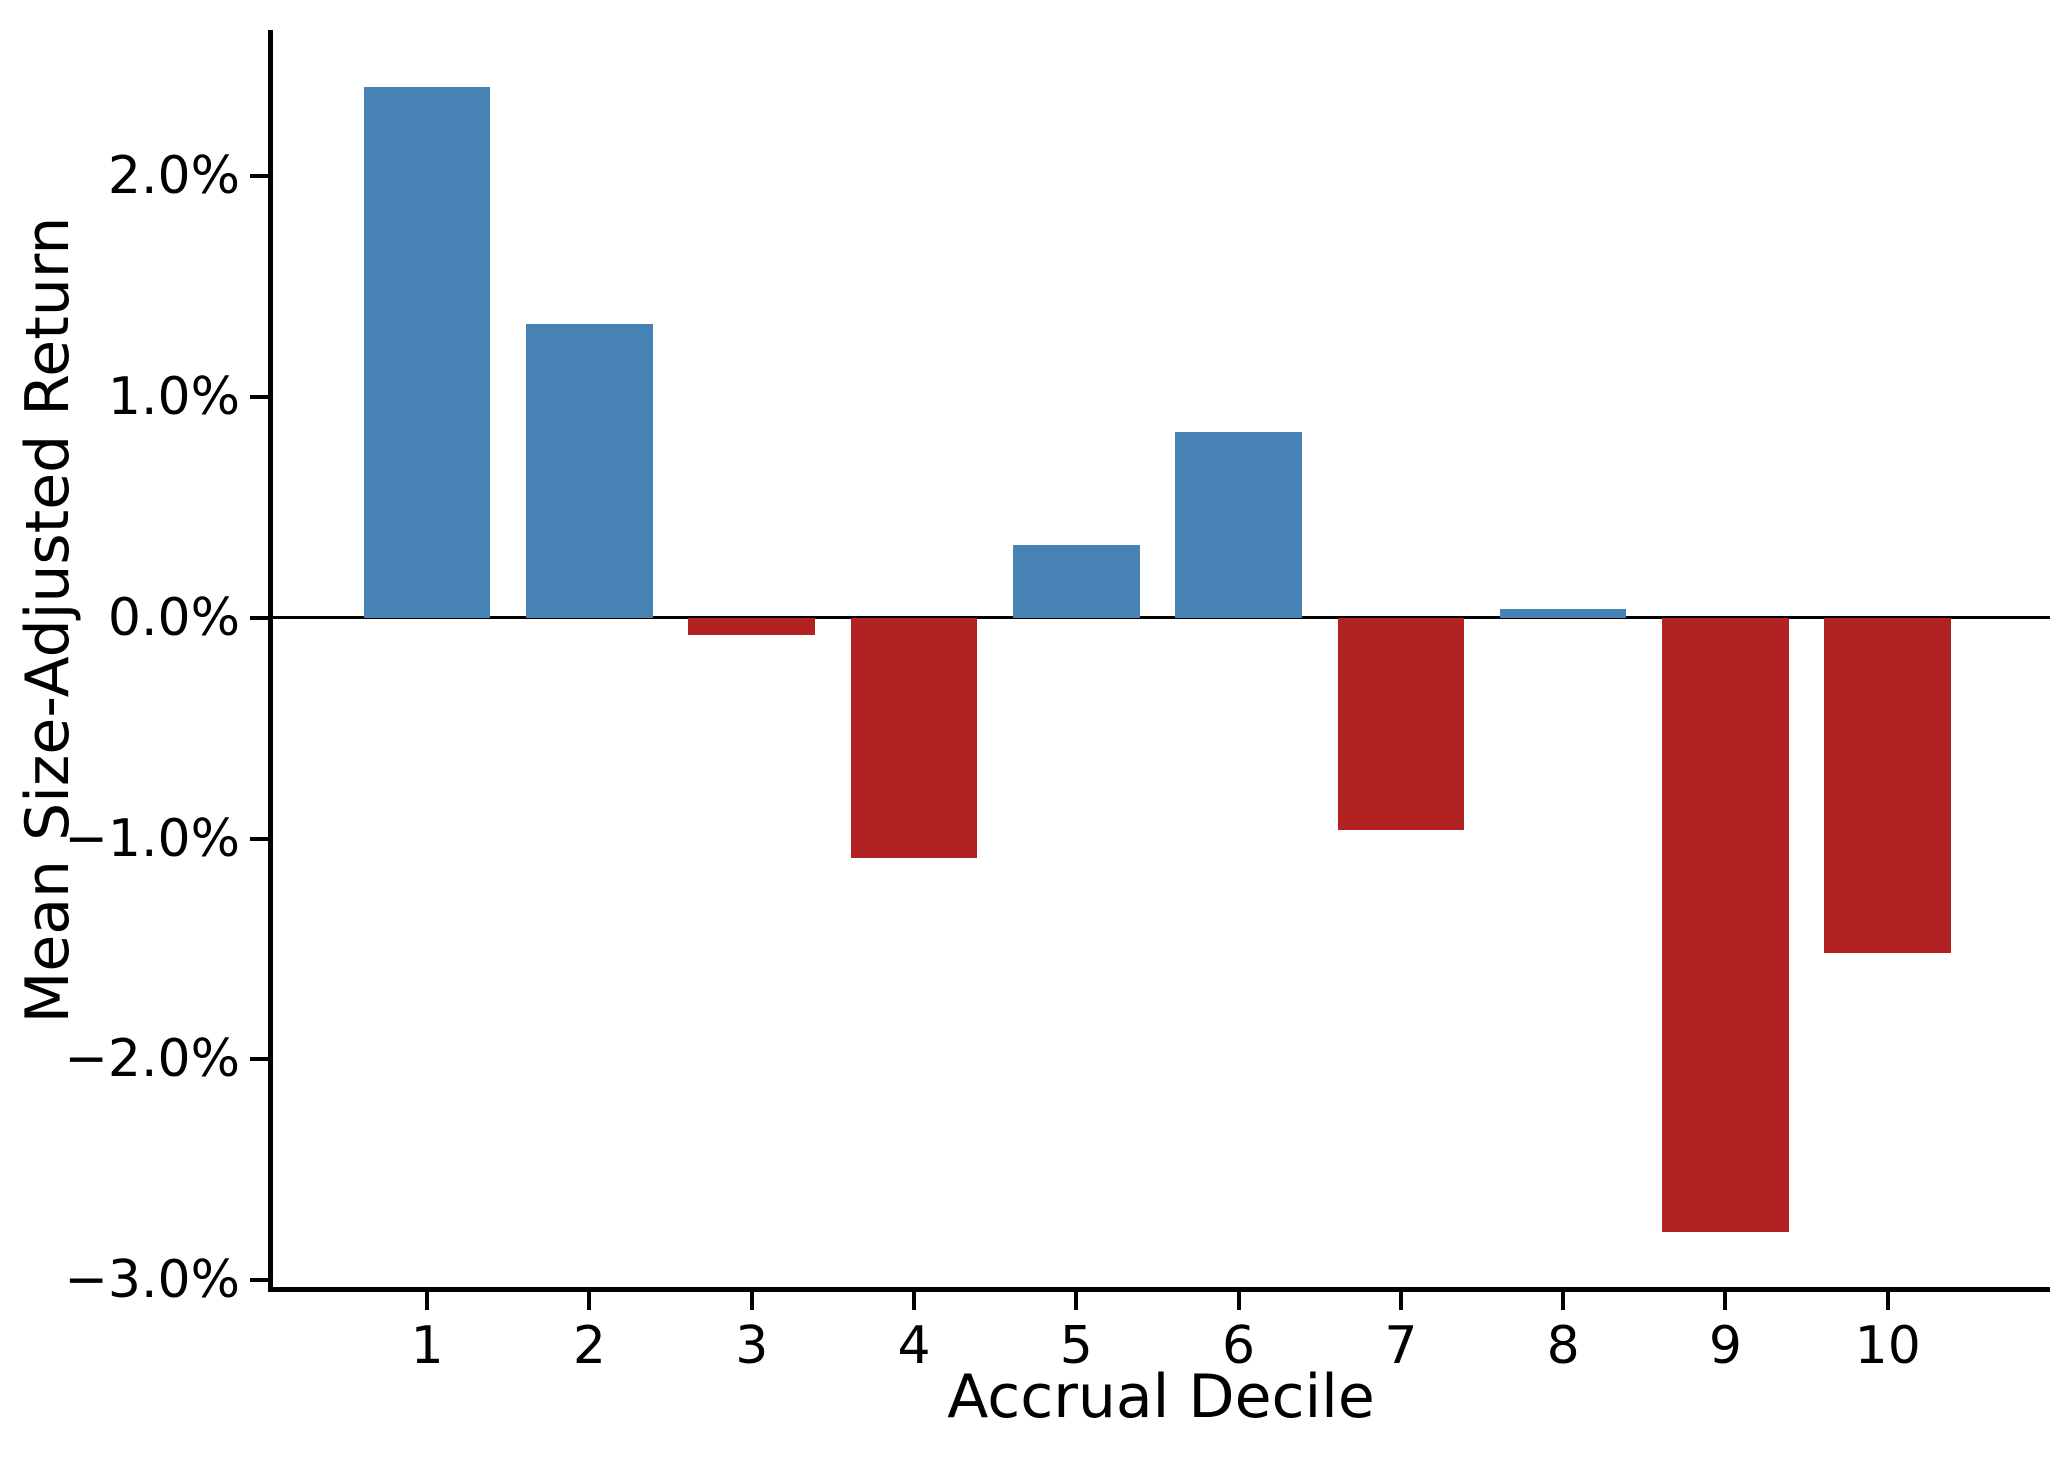 The height and width of the screenshot is (1458, 2060). What do you see at coordinates (752, 1346) in the screenshot?
I see `x-tick-label-3: 3` at bounding box center [752, 1346].